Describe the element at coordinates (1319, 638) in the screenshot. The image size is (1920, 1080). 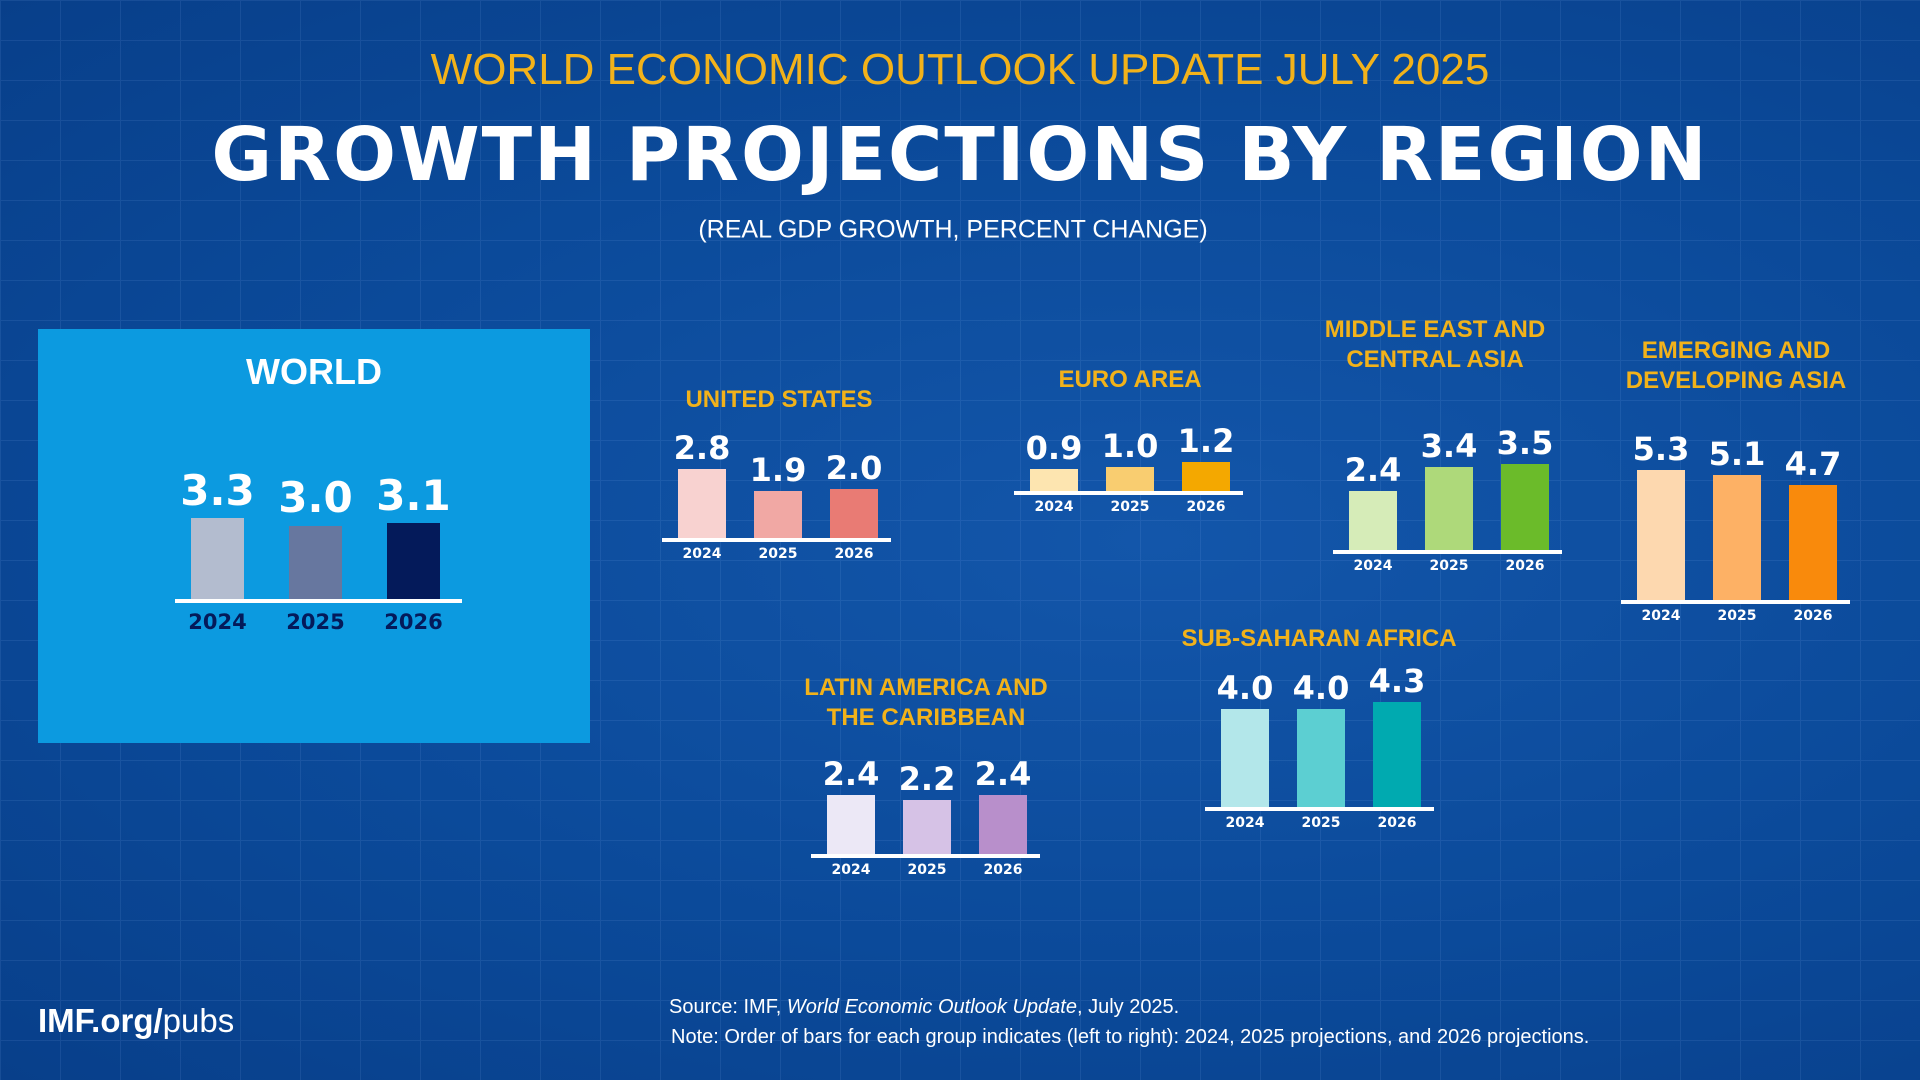
I see `region-title-sub-saharan-africa: SUB-SAHARAN AFRICA` at that location.